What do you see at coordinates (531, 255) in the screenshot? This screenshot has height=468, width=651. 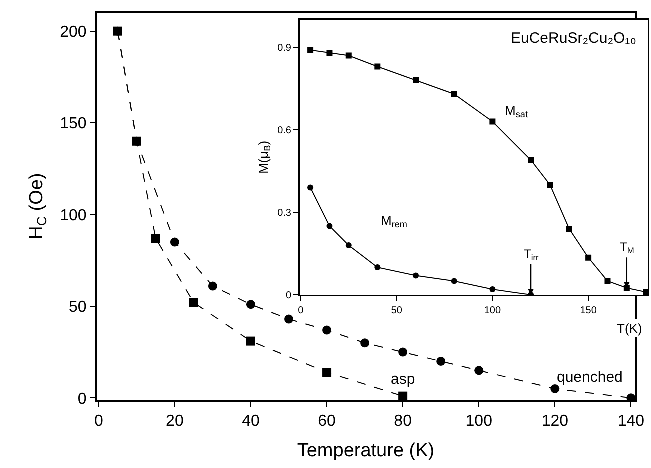 I see `annotation: T$_{irr}$` at bounding box center [531, 255].